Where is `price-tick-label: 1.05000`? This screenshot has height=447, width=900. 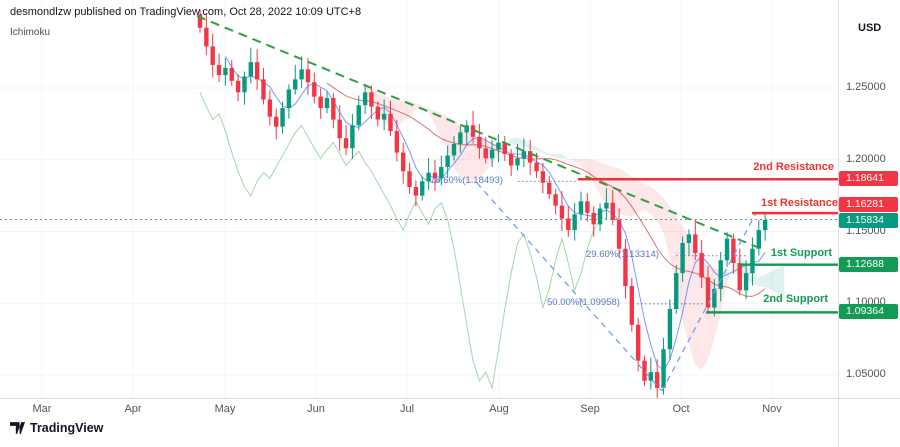 price-tick-label: 1.05000 is located at coordinates (866, 374).